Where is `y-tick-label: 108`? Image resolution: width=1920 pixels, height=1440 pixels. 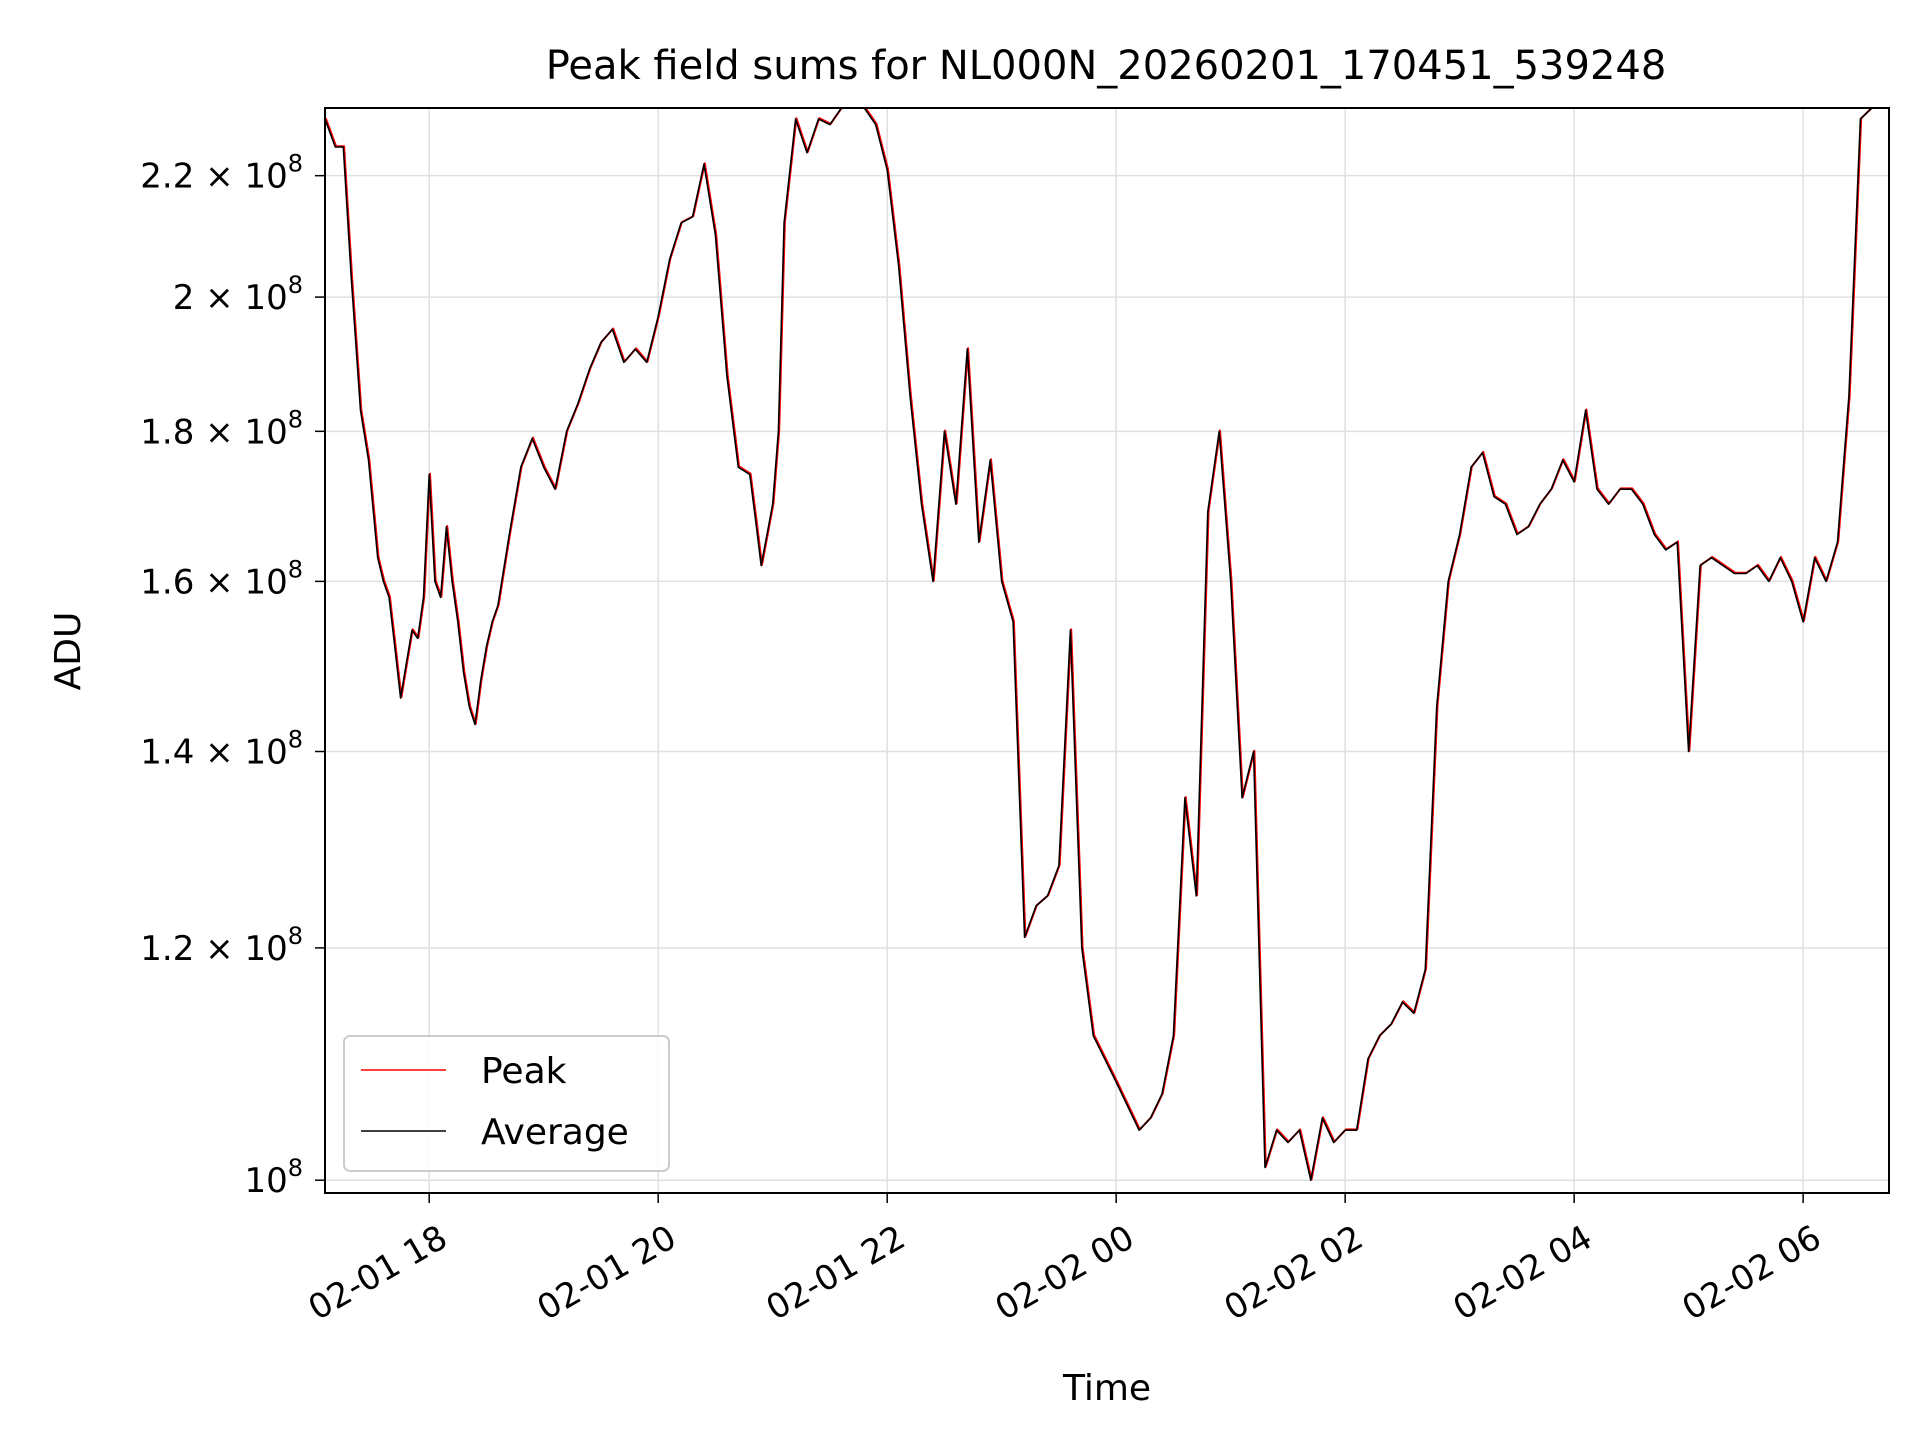
y-tick-label: 108 is located at coordinates (273, 1177).